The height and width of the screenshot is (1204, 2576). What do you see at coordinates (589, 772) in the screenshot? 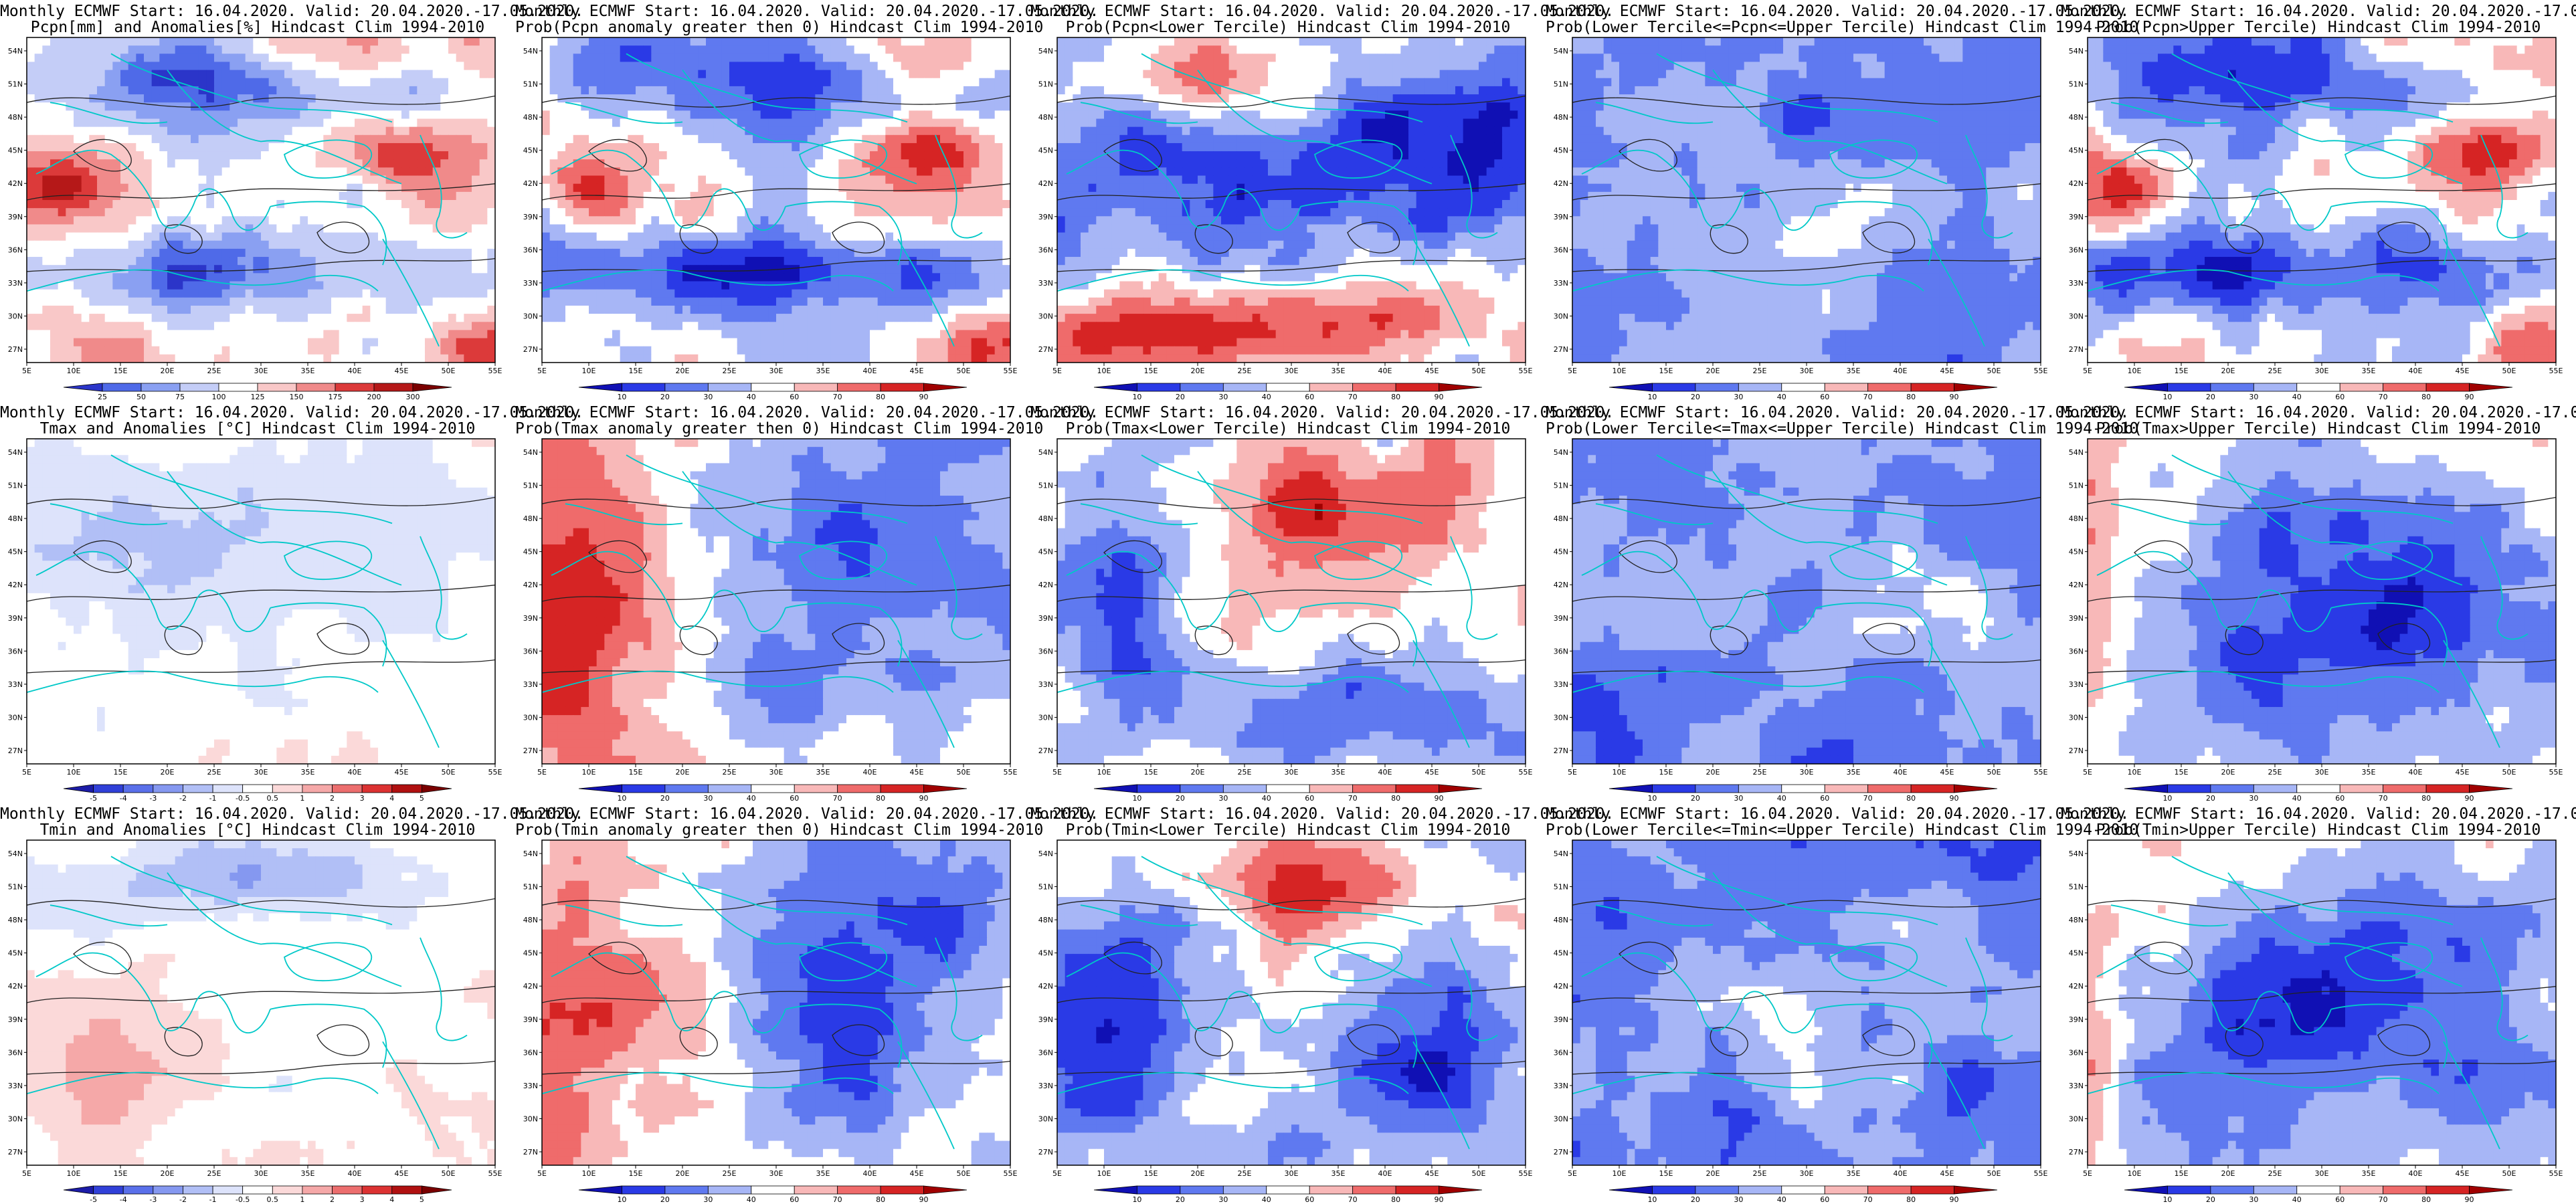
I see `lon-tick-label: 10E` at bounding box center [589, 772].